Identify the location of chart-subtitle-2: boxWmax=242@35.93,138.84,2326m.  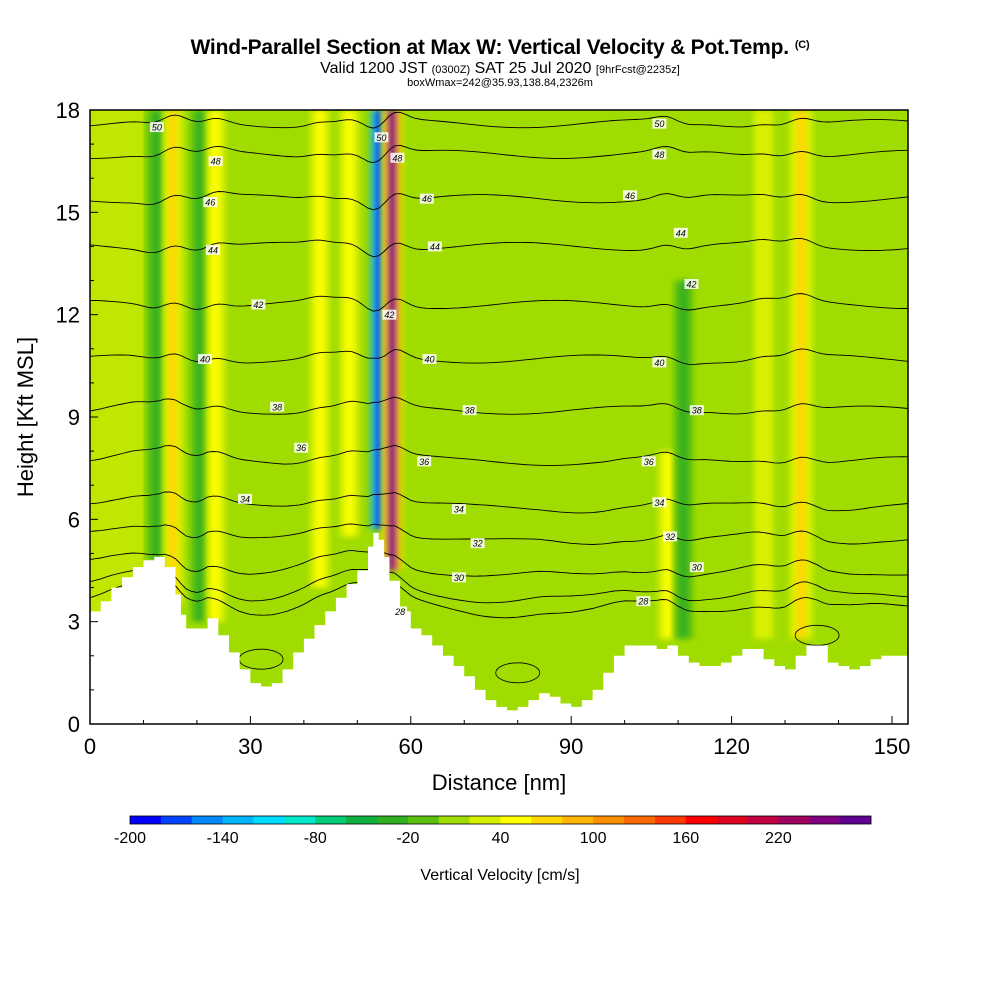
(500, 83).